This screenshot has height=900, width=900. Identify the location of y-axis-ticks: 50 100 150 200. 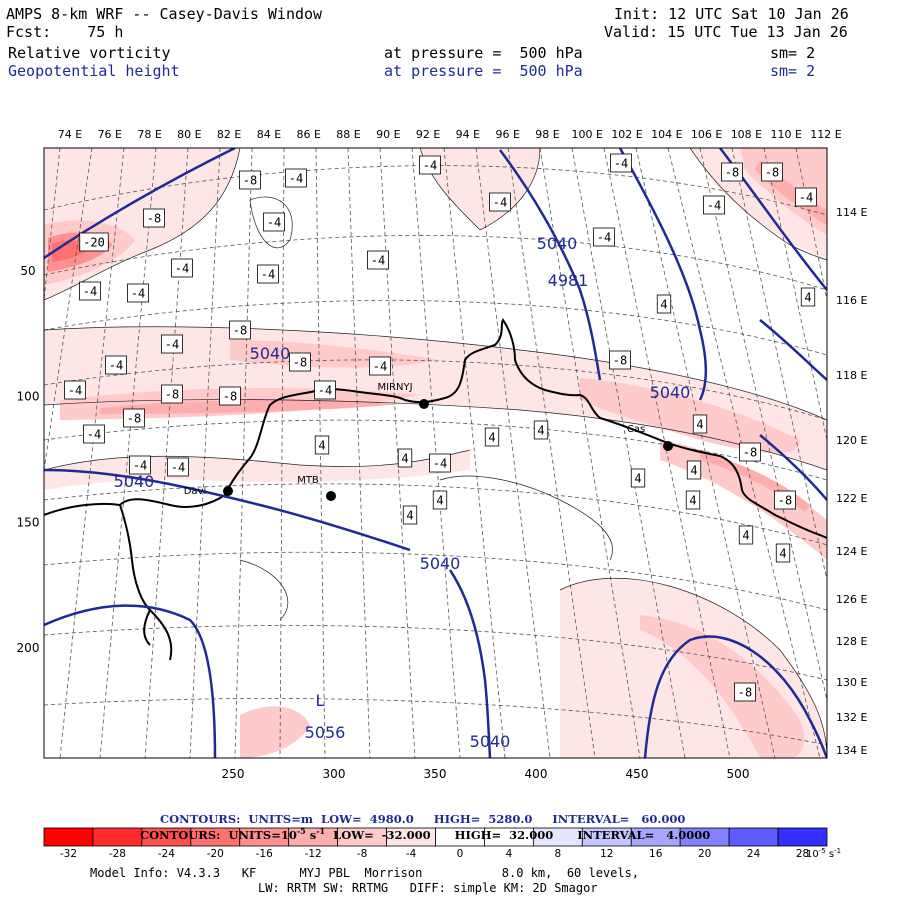
(28, 459).